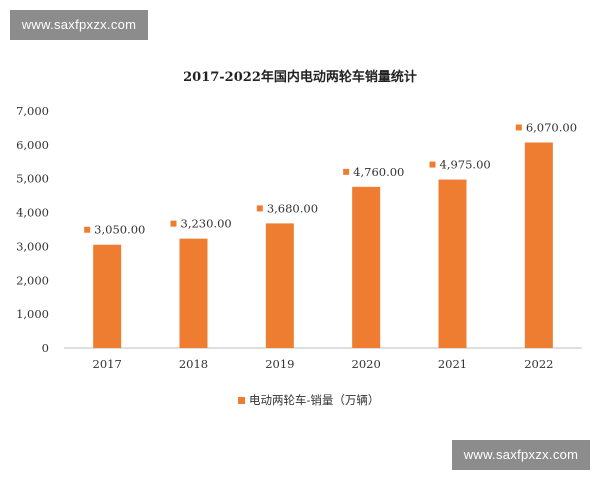 Image resolution: width=600 pixels, height=480 pixels. Describe the element at coordinates (119, 230) in the screenshot. I see `data-label: 3,050.00` at that location.